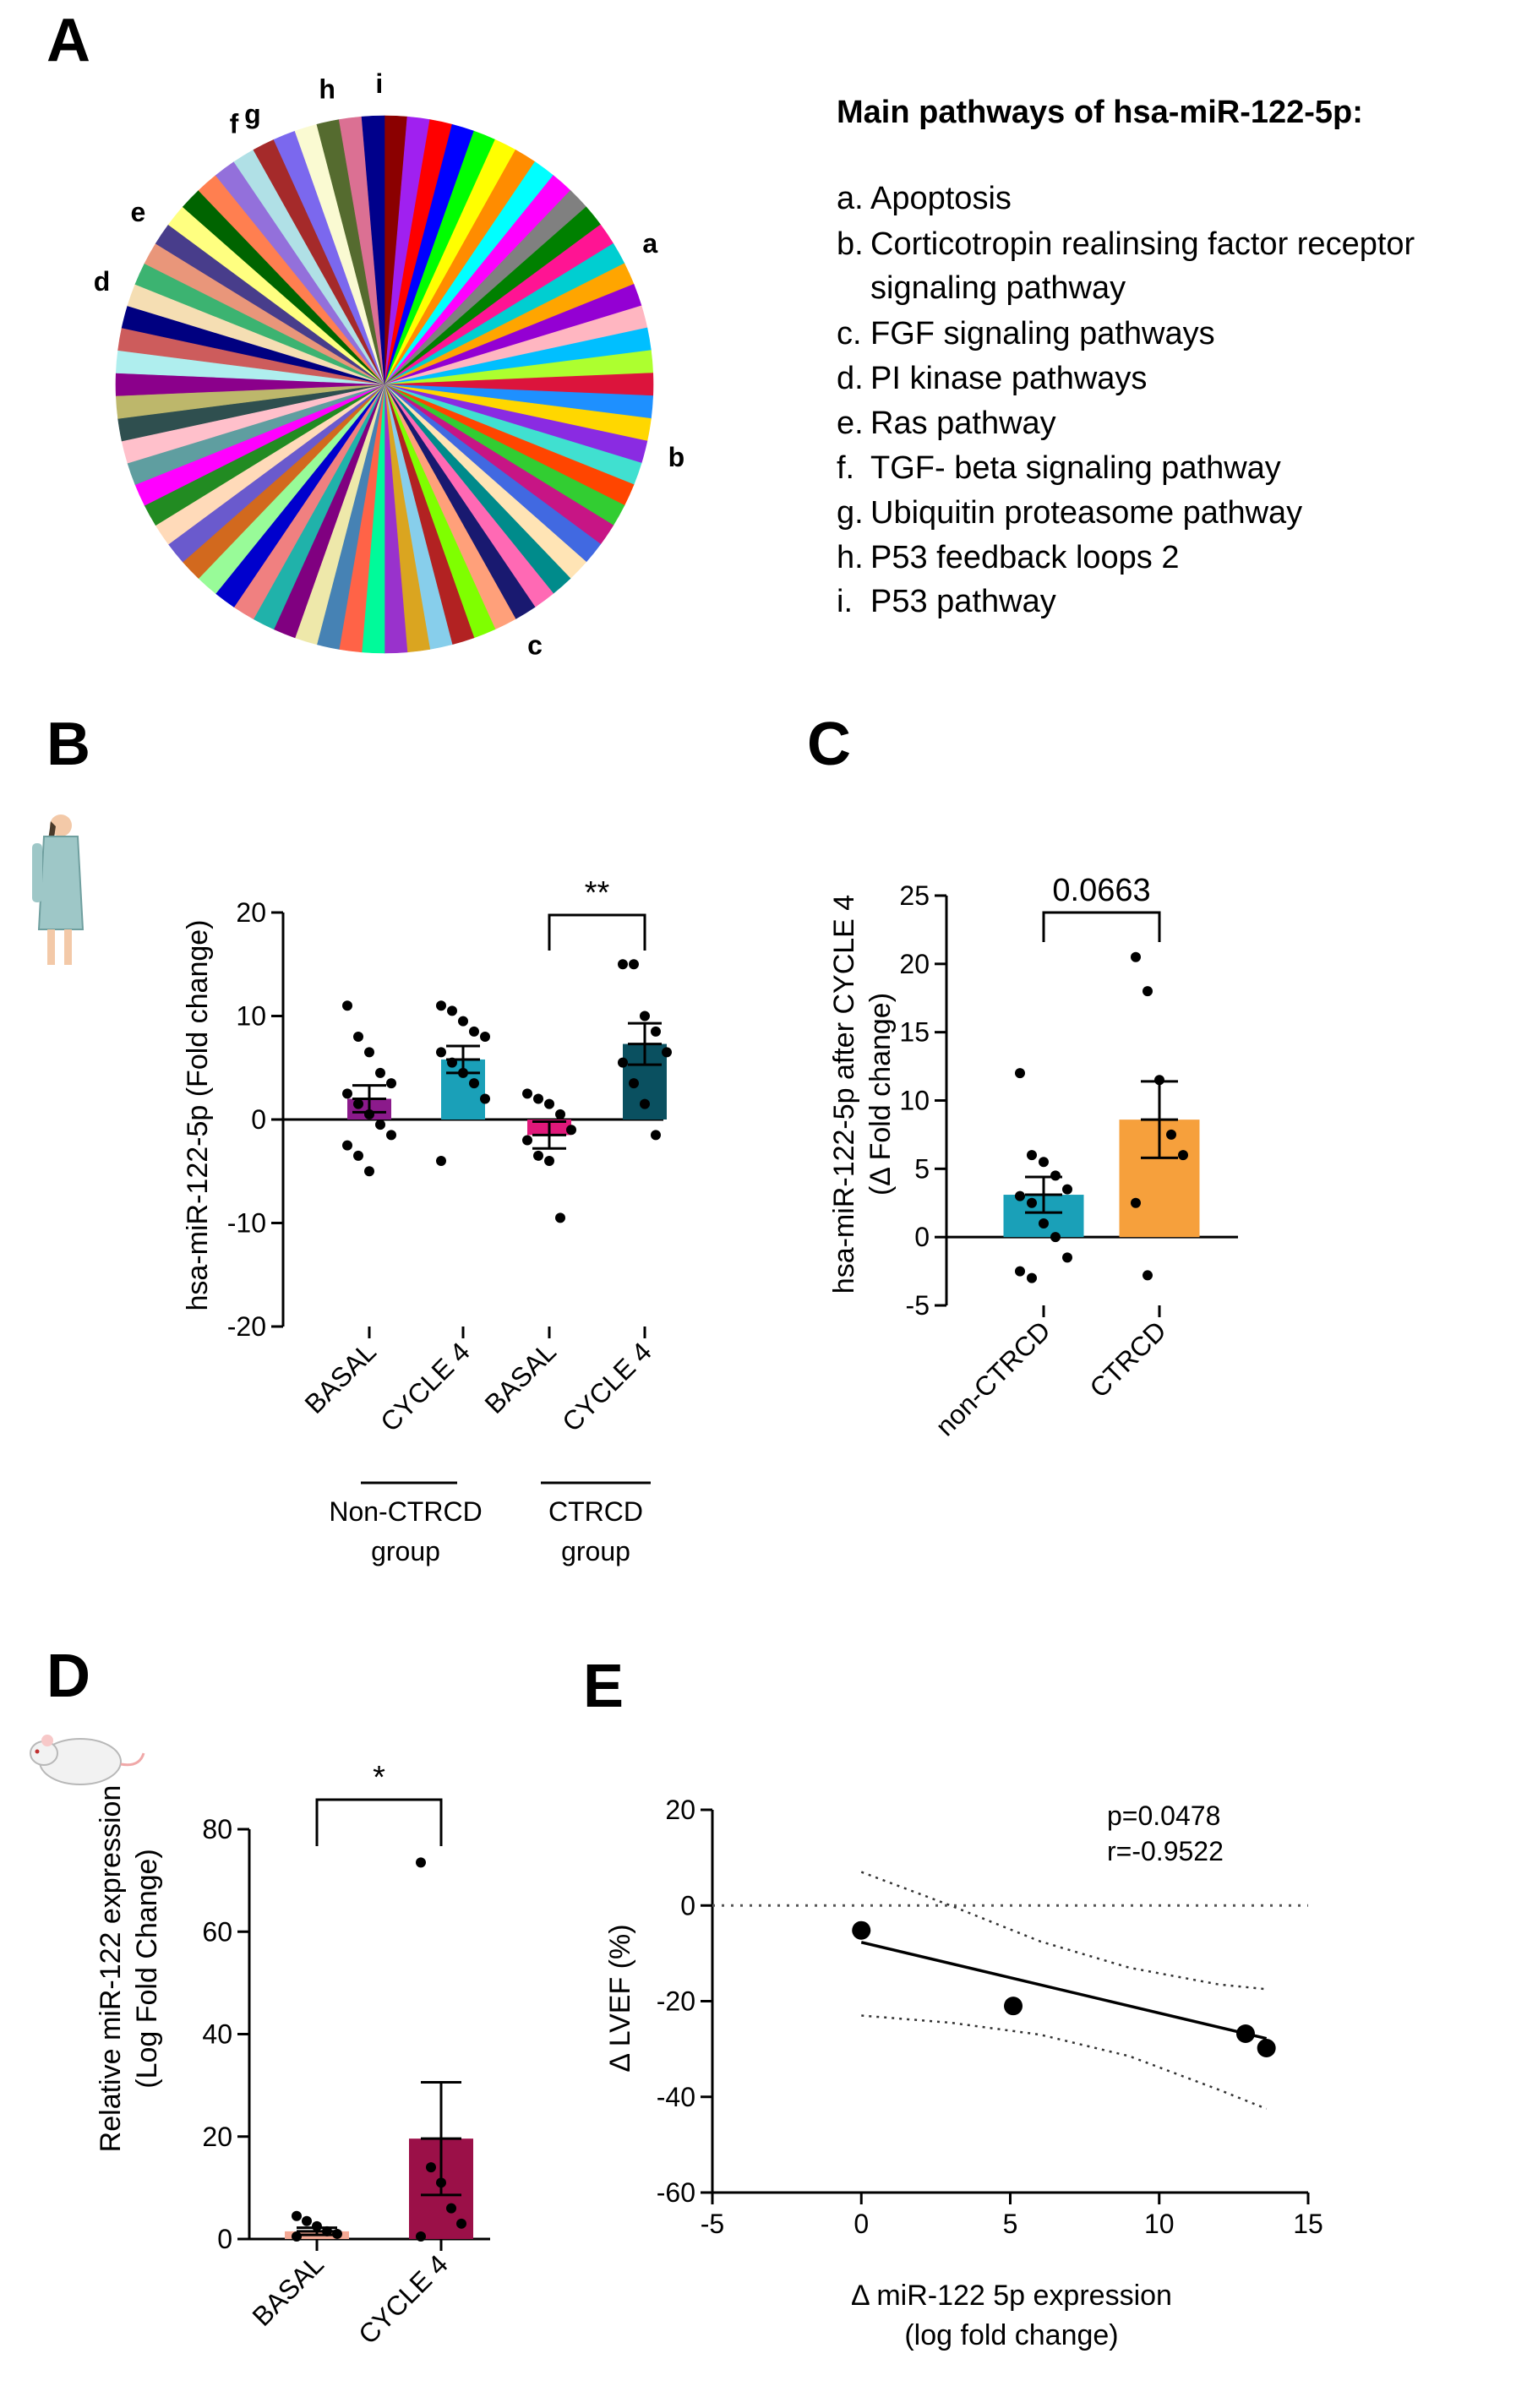 This screenshot has height=2408, width=1527. I want to click on patient-gown, so click(61, 883).